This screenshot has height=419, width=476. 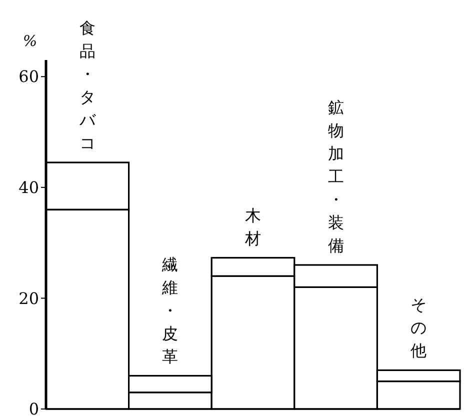 What do you see at coordinates (28, 188) in the screenshot?
I see `y-tick-label: 40` at bounding box center [28, 188].